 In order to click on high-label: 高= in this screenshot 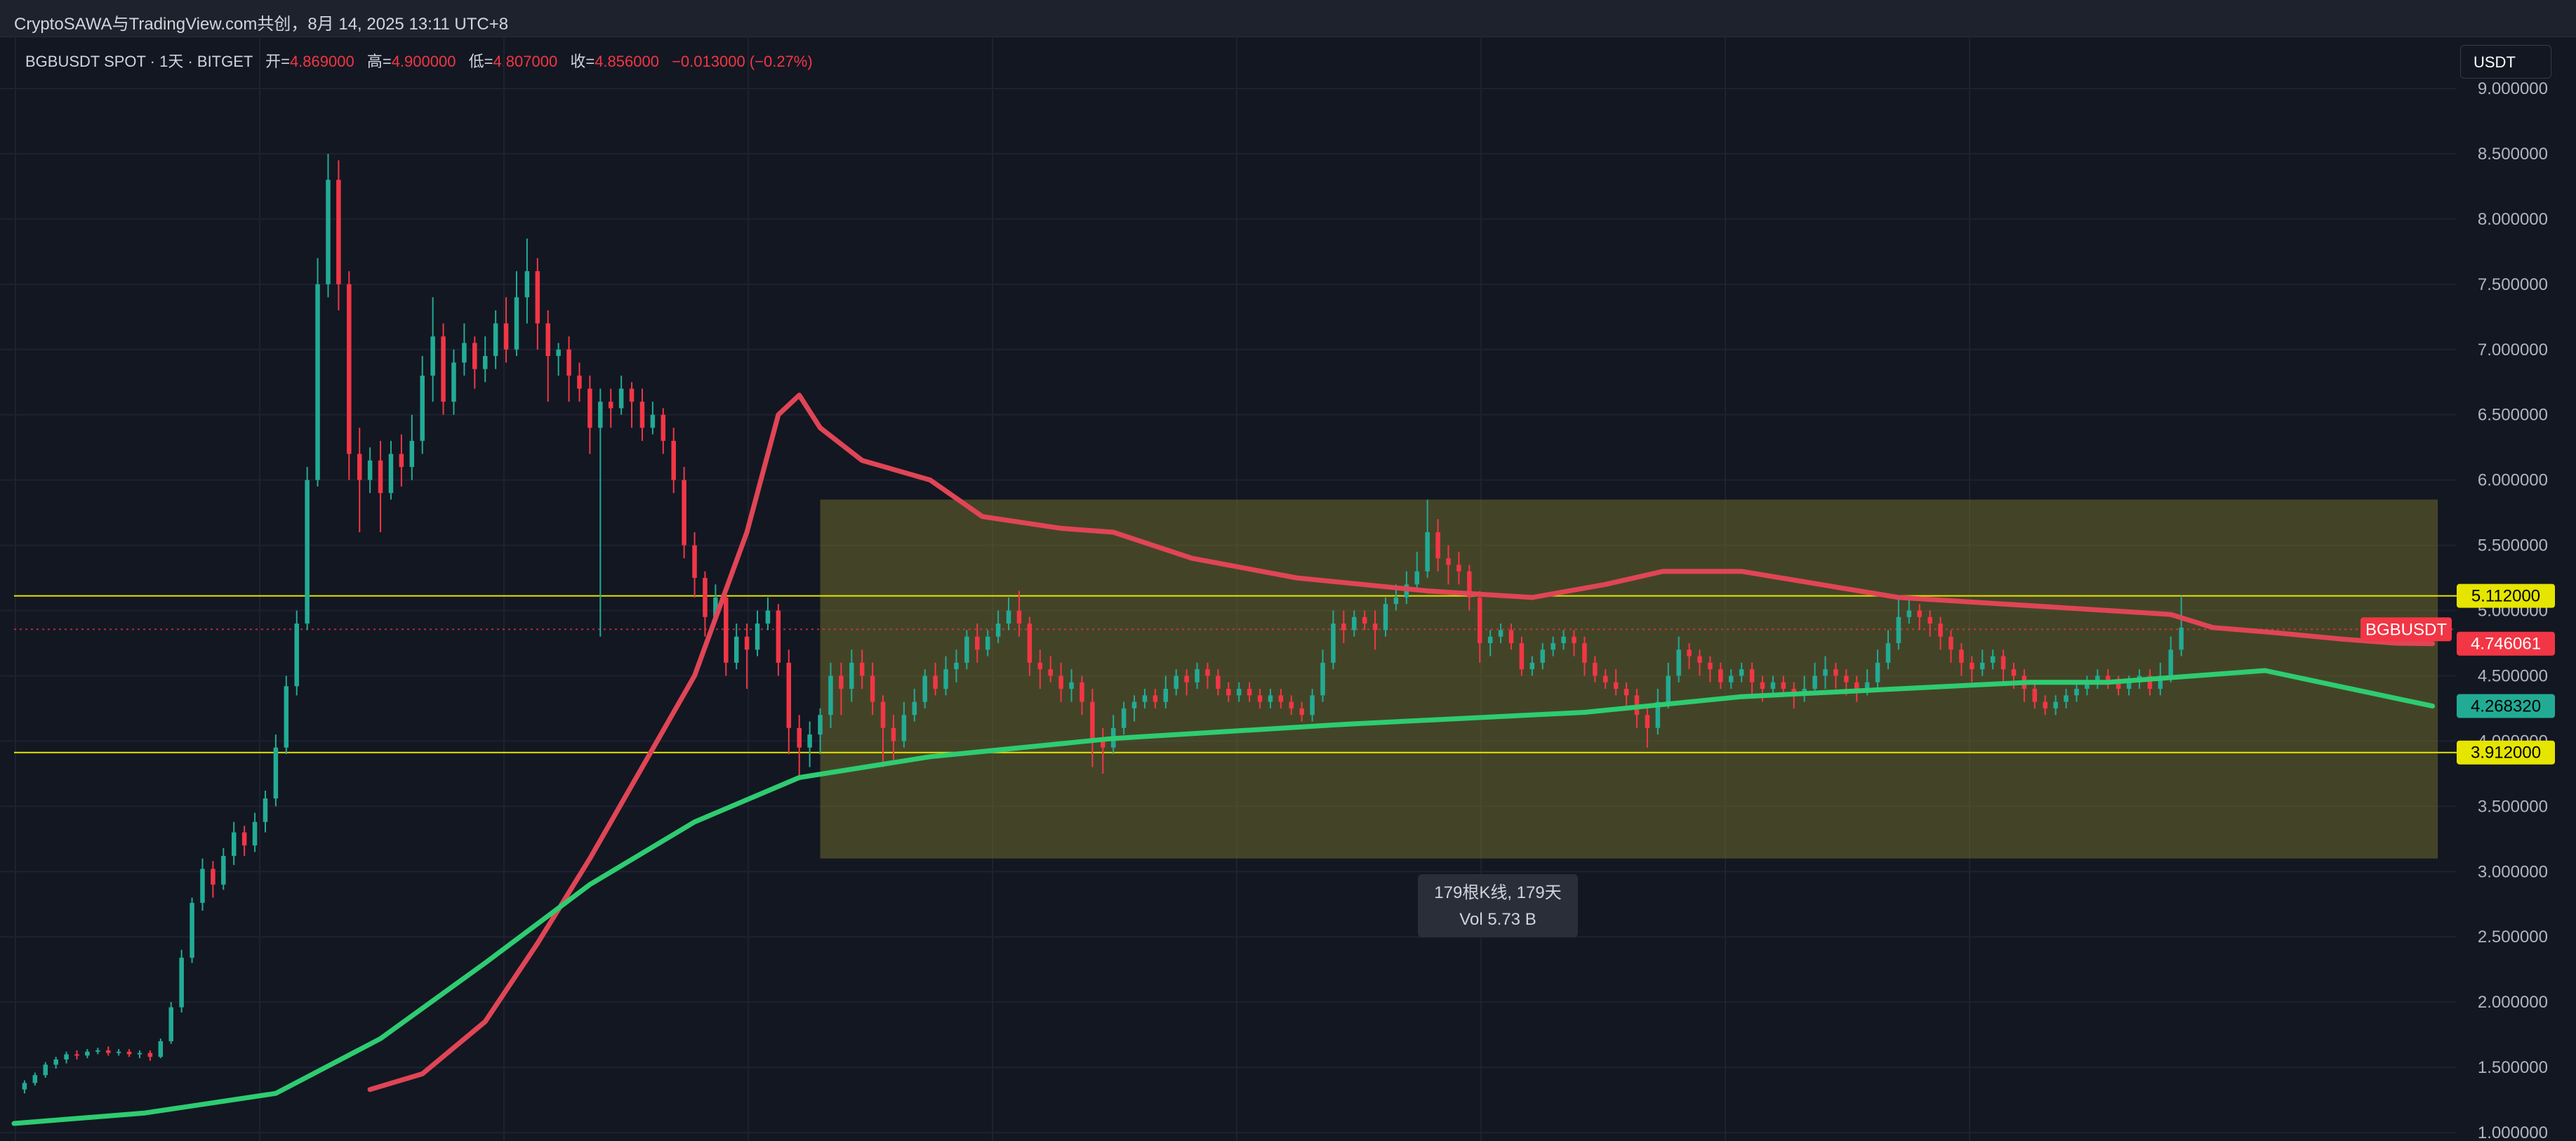, I will do `click(379, 61)`.